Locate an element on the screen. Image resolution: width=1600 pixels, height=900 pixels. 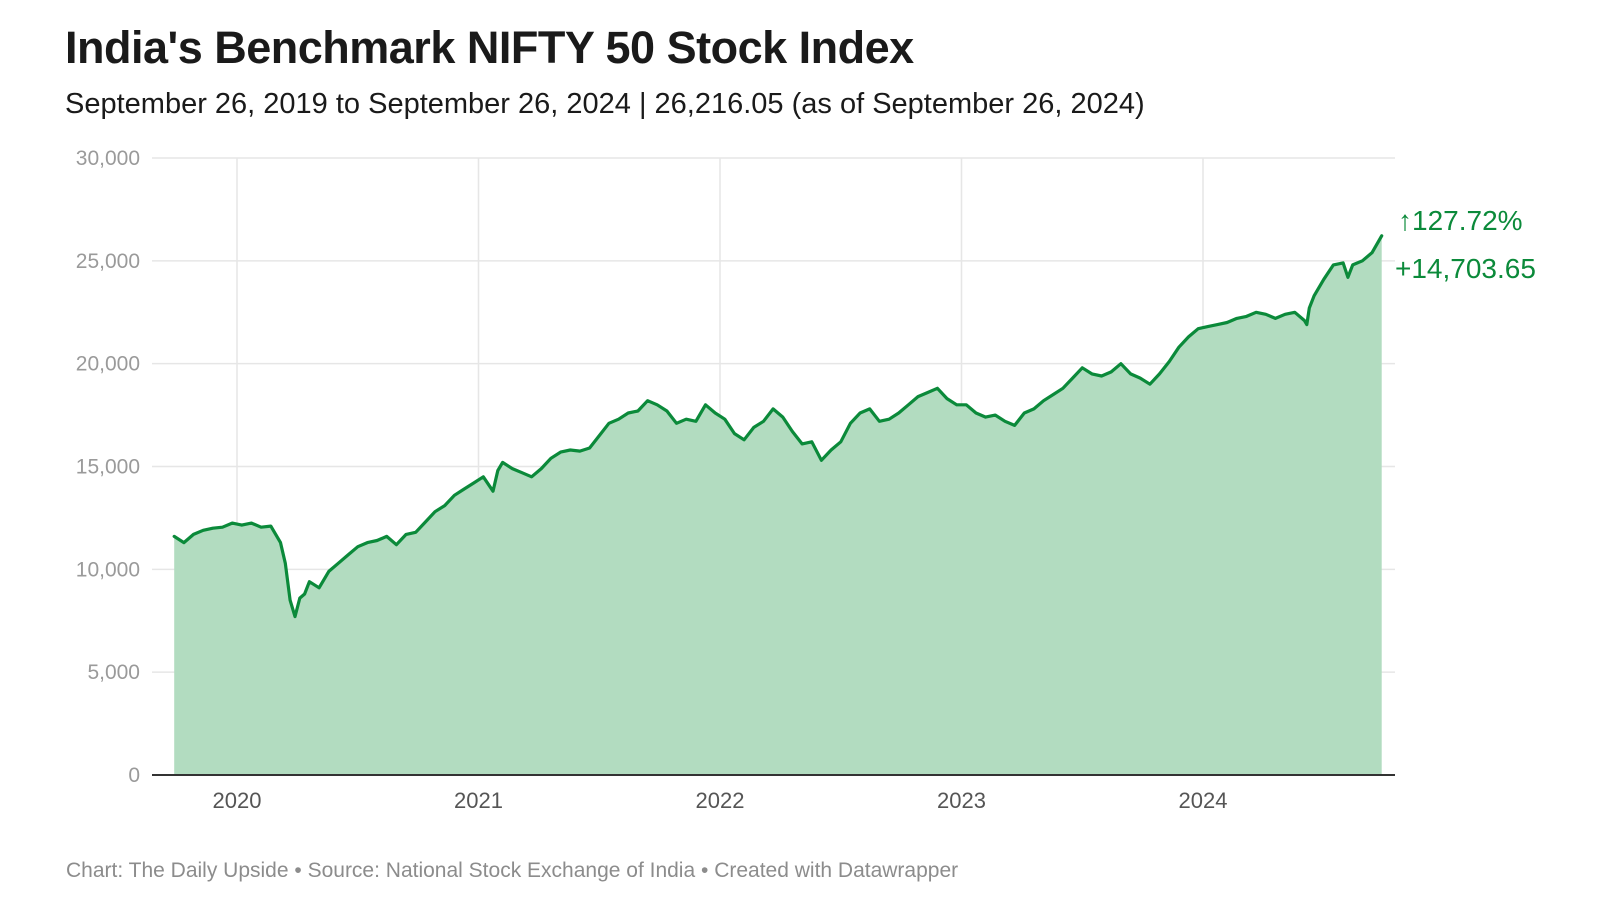
x-tick-label: 2023 is located at coordinates (961, 800).